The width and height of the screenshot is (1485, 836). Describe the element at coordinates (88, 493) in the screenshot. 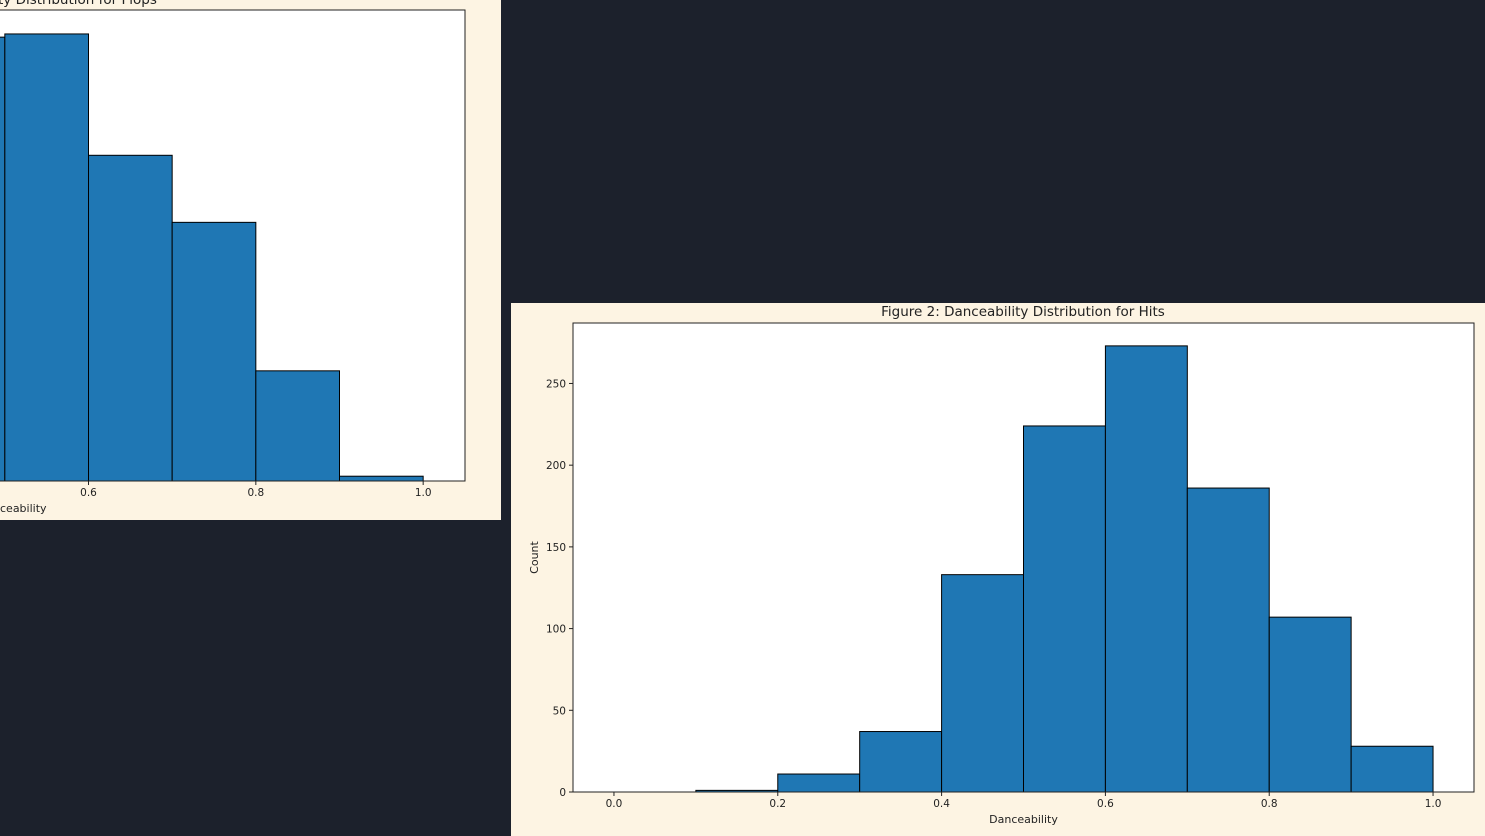

I see `flops-x-tick-label: 0.6` at that location.